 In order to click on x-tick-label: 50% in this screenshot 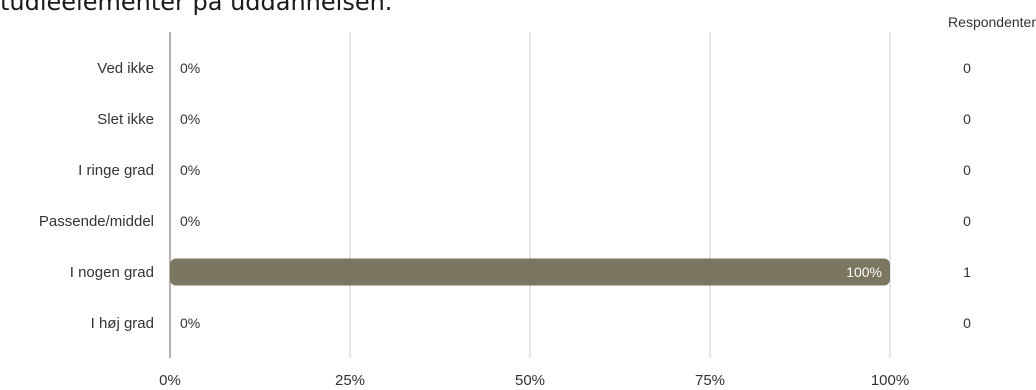, I will do `click(530, 380)`.